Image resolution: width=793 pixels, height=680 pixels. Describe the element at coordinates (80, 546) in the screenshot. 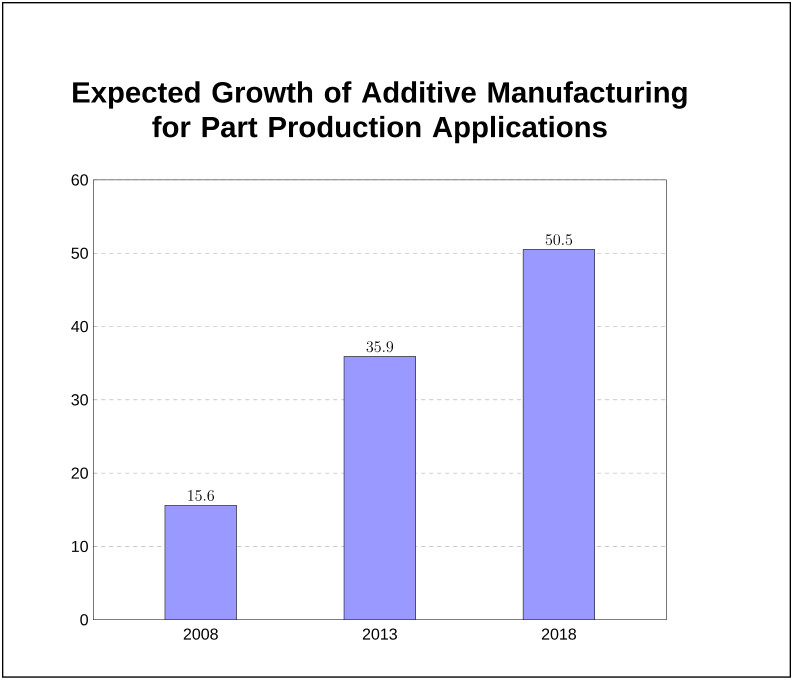

I see `y-tick-label: 10` at that location.